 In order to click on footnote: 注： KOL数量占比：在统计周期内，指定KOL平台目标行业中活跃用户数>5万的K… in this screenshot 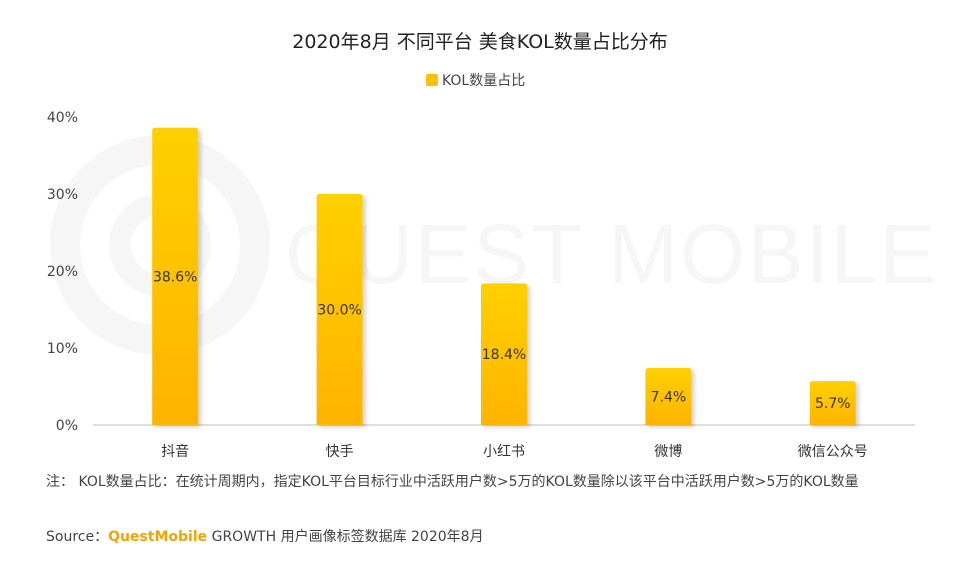, I will do `click(452, 482)`.